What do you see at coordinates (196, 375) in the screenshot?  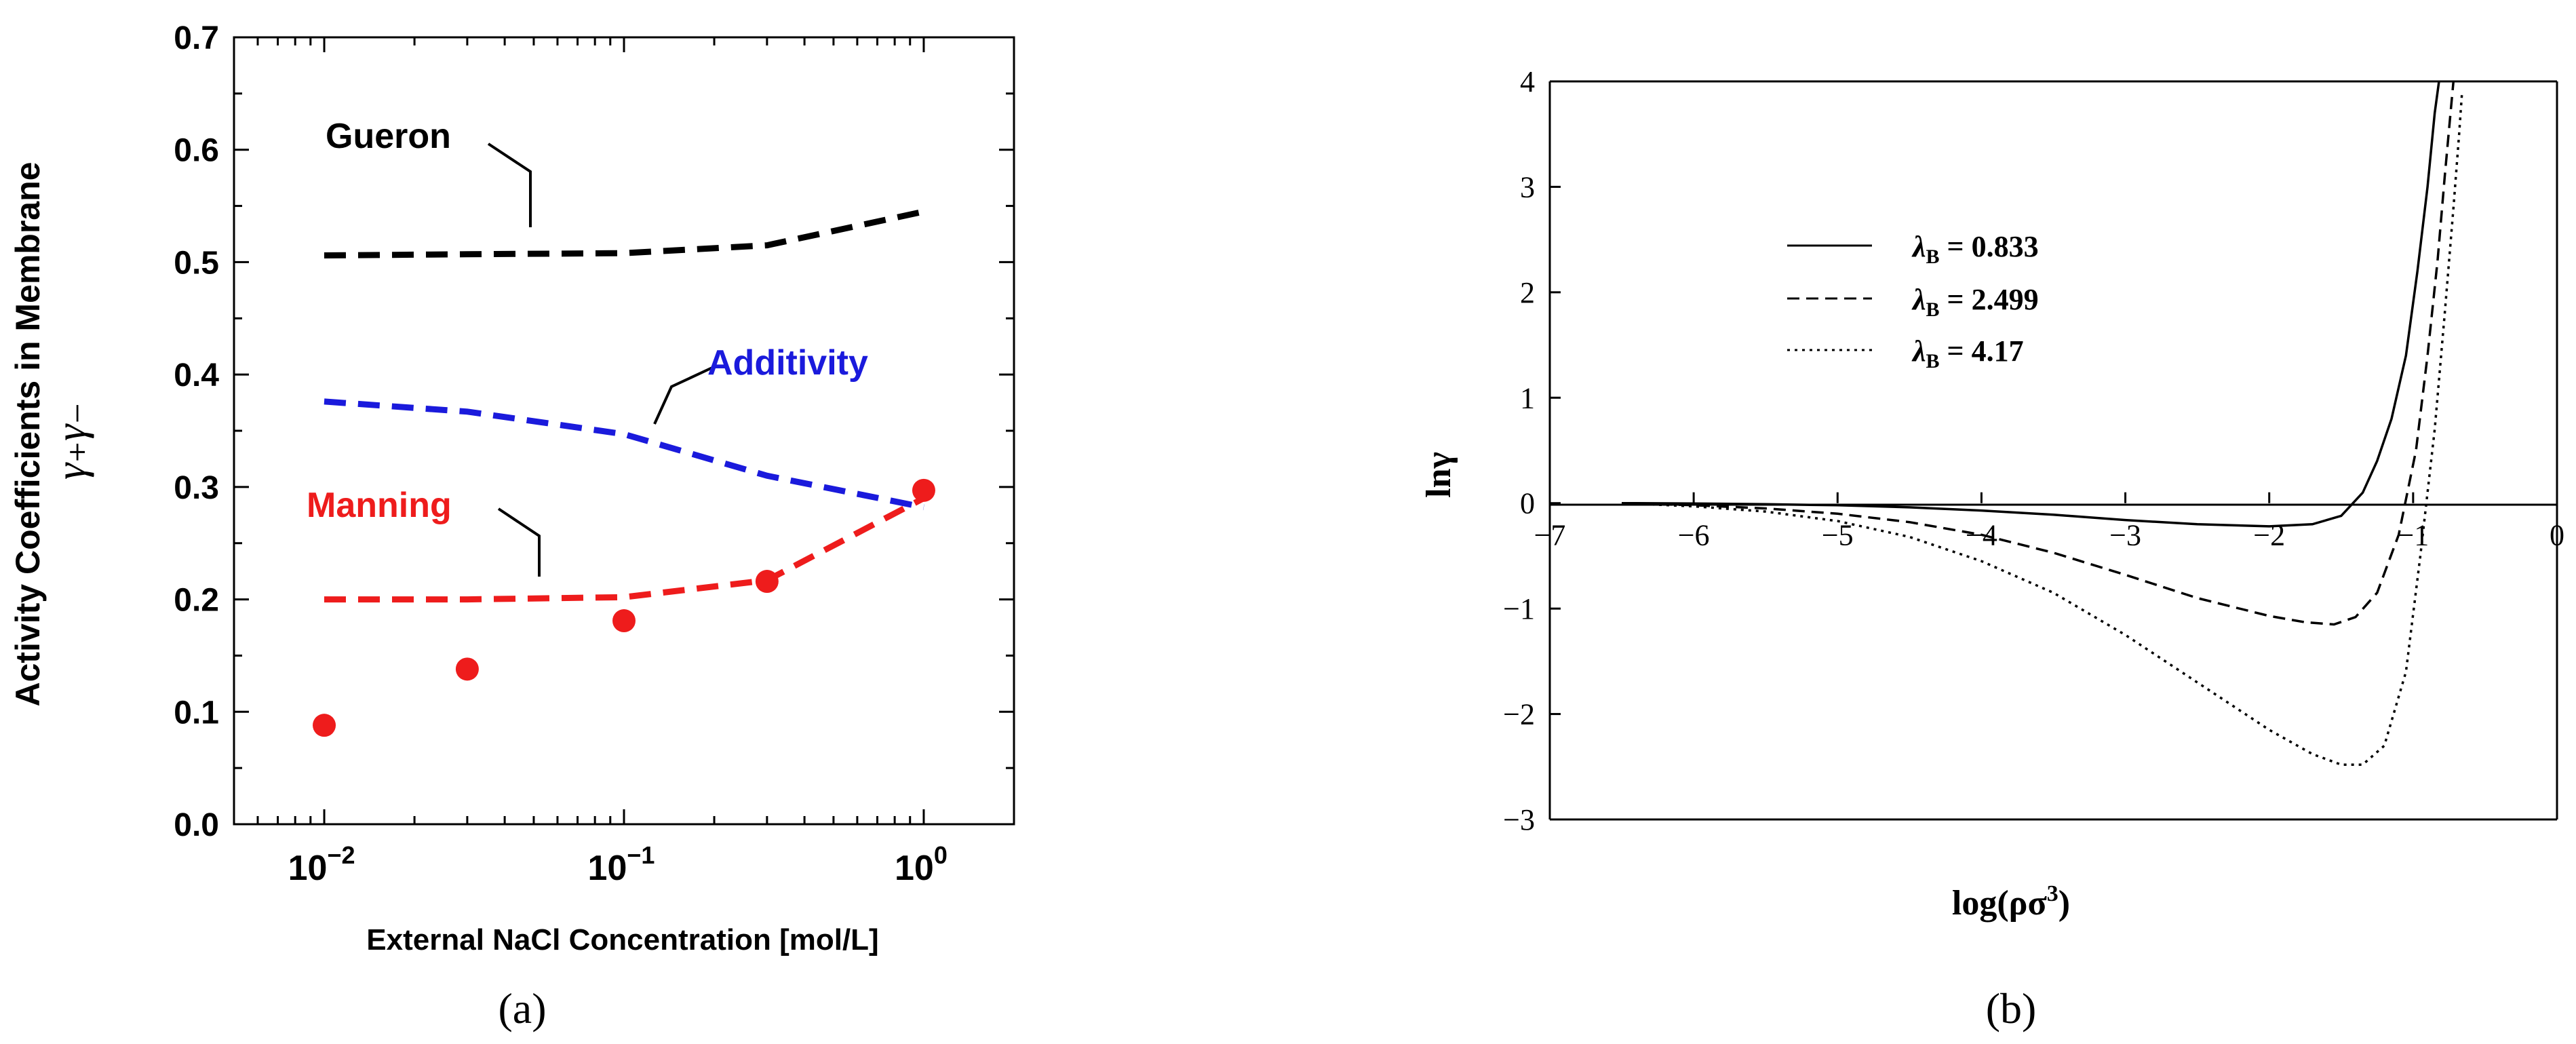 I see `y-tick-label: 0.4` at bounding box center [196, 375].